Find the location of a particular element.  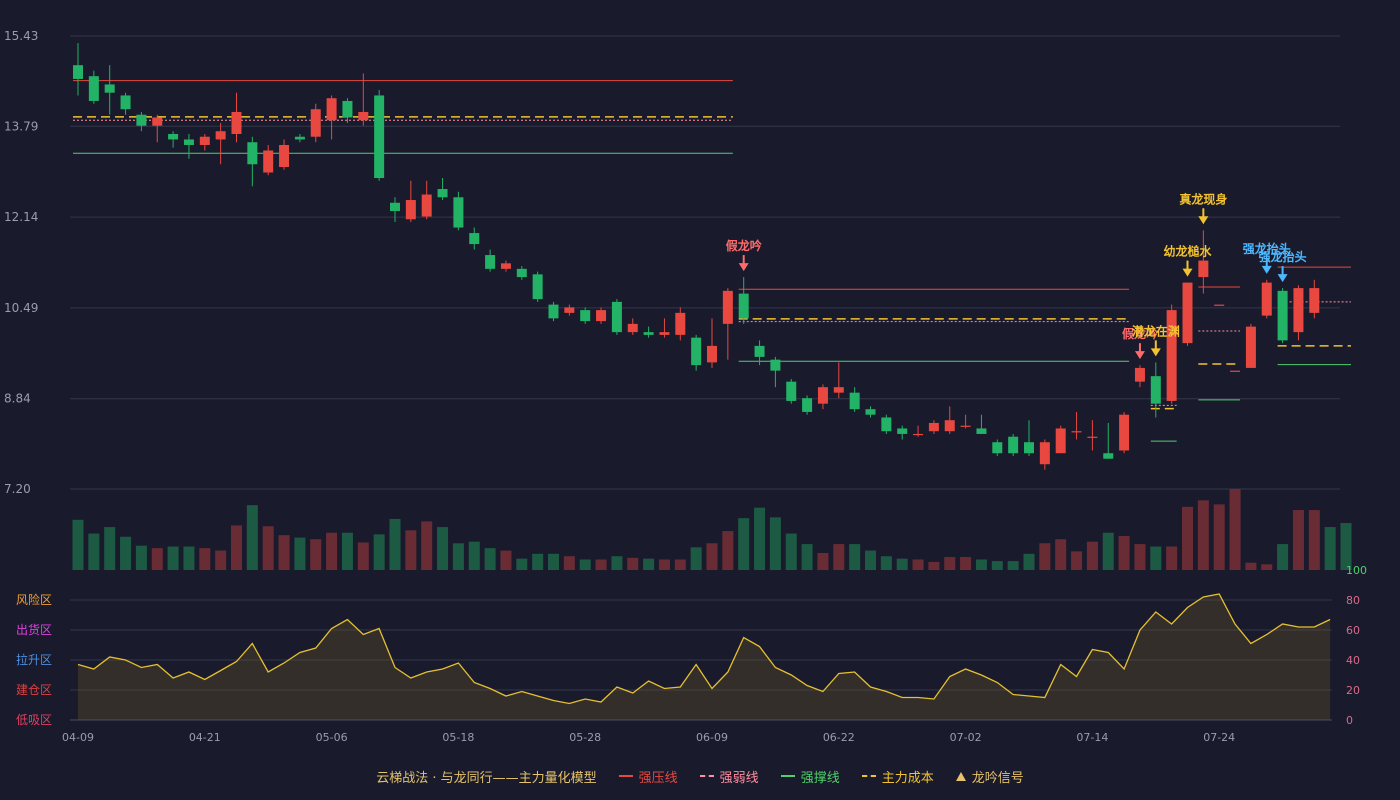

cost-swatch is located at coordinates (868, 776).